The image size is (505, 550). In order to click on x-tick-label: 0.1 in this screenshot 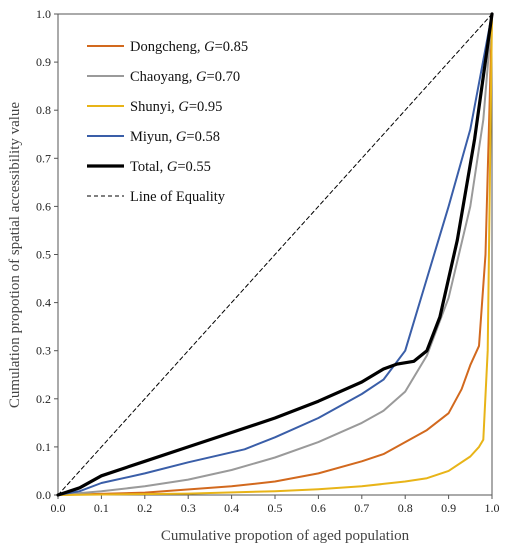, I will do `click(101, 508)`.